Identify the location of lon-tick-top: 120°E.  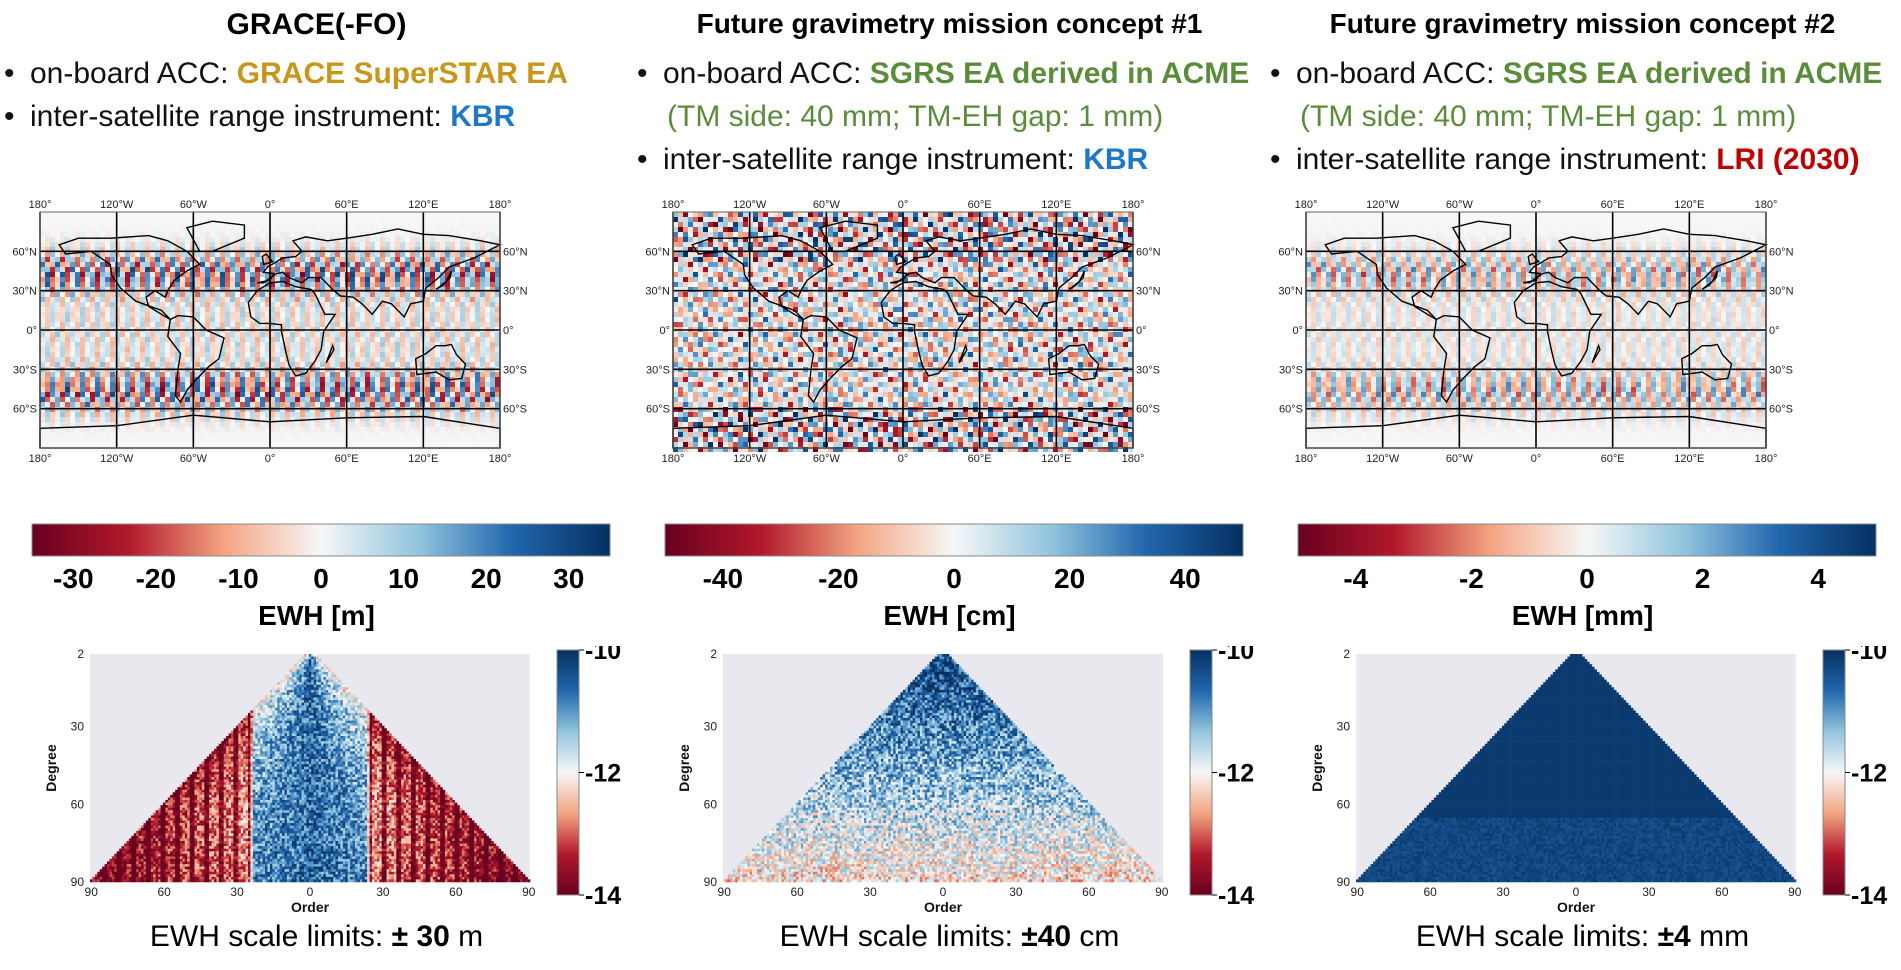
(423, 205).